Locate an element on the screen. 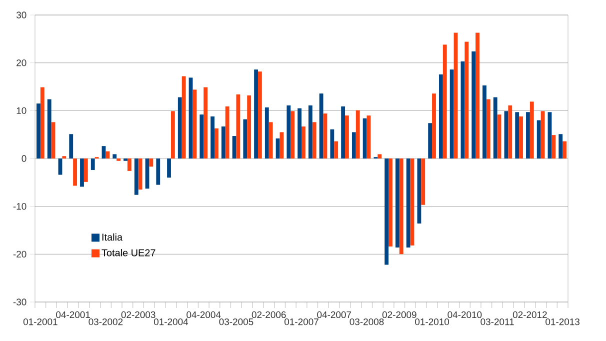 The height and width of the screenshot is (341, 606). x-tick-label: 03-2005 is located at coordinates (236, 322).